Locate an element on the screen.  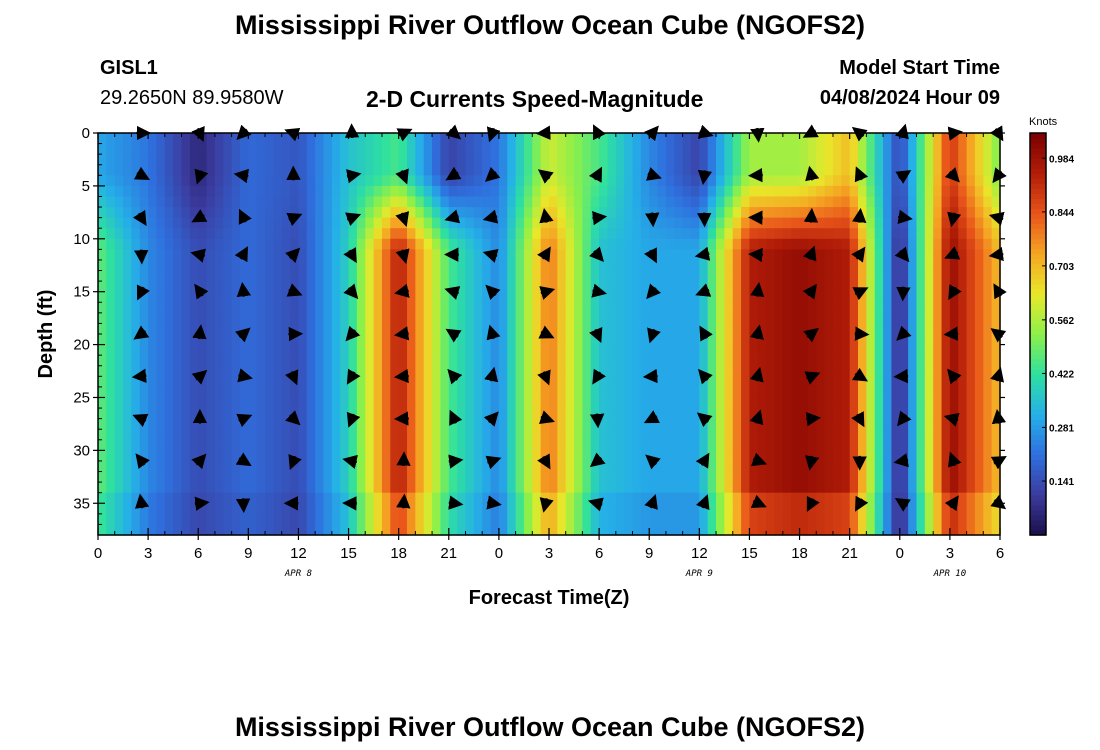
colorbar-segment is located at coordinates (1038, 402).